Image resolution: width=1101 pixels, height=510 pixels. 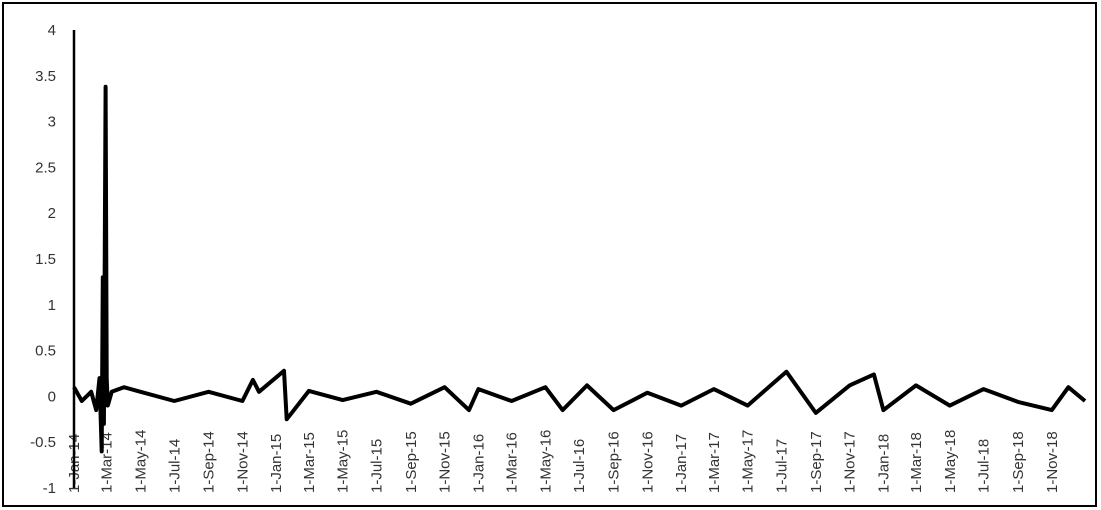 What do you see at coordinates (883, 463) in the screenshot?
I see `x-tick-label: 1-Jan-18` at bounding box center [883, 463].